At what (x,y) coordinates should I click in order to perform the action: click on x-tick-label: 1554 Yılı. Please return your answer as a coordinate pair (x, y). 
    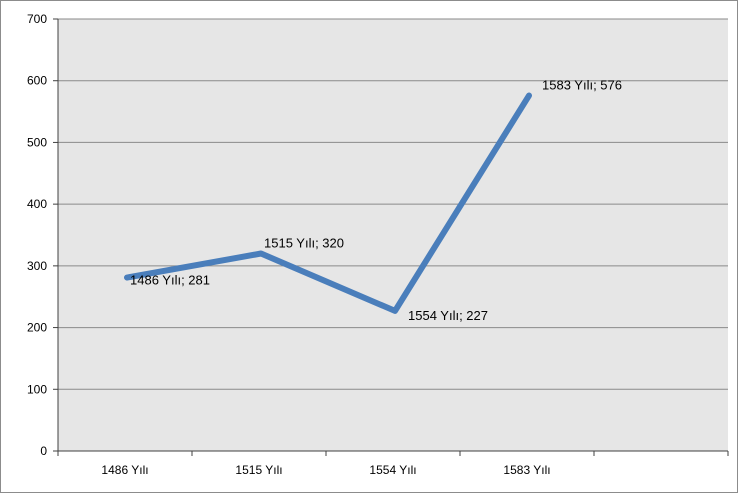
    Looking at the image, I should click on (392, 470).